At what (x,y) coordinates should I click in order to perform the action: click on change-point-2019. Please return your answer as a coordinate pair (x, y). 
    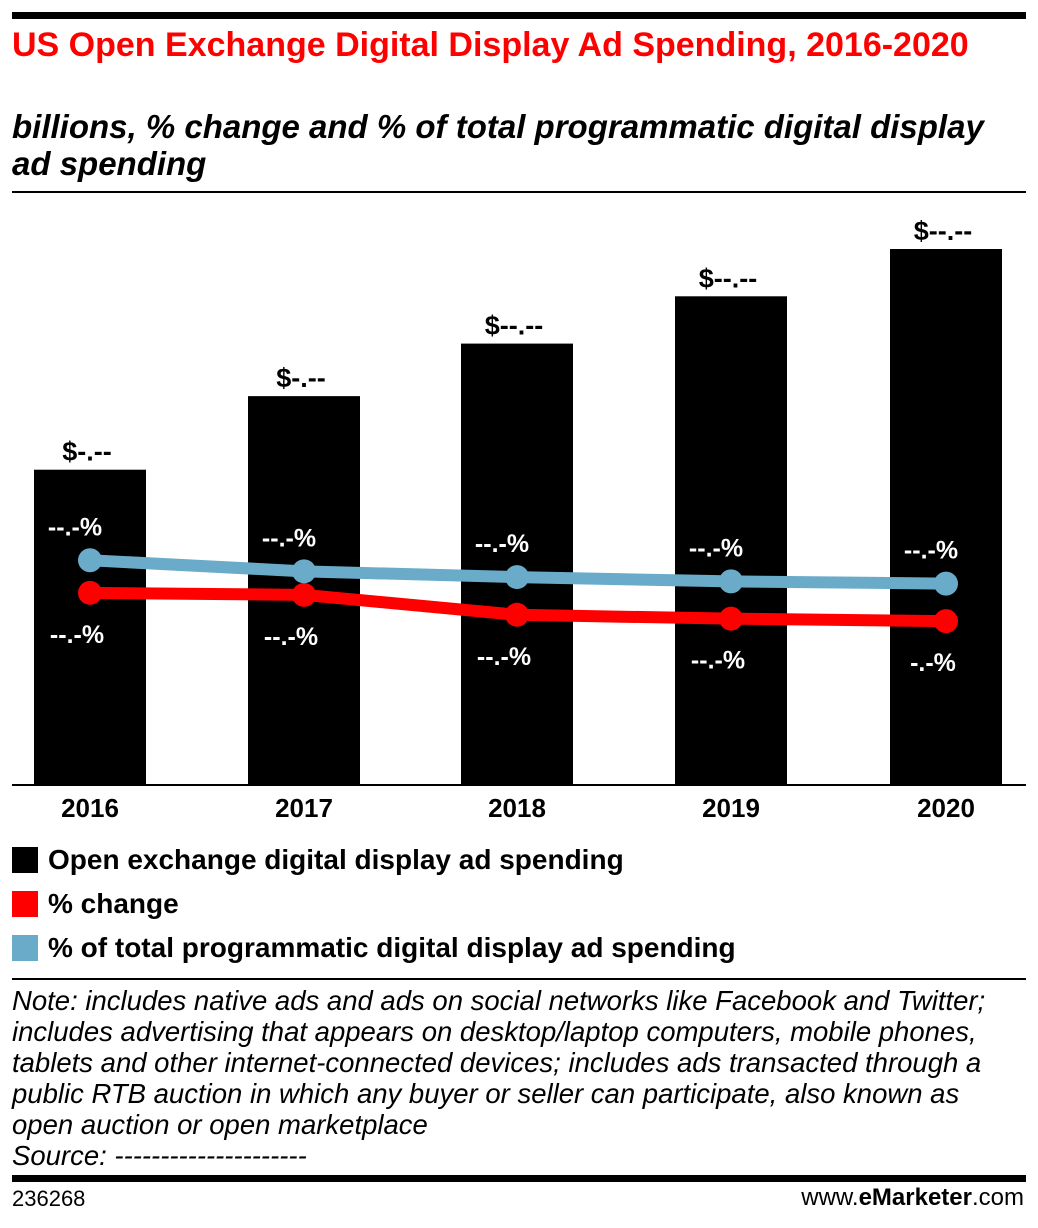
    Looking at the image, I should click on (731, 618).